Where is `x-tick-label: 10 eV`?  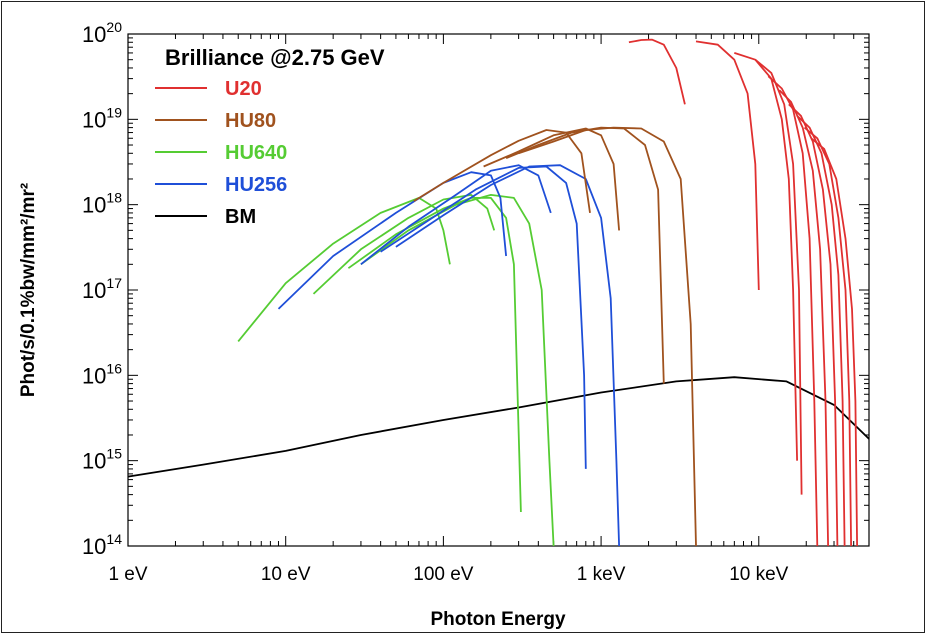 x-tick-label: 10 eV is located at coordinates (286, 574).